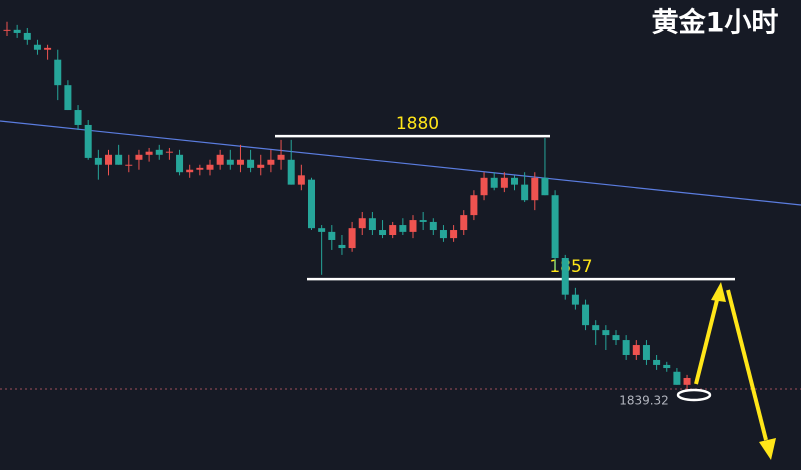  I want to click on arrows, so click(735, 371).